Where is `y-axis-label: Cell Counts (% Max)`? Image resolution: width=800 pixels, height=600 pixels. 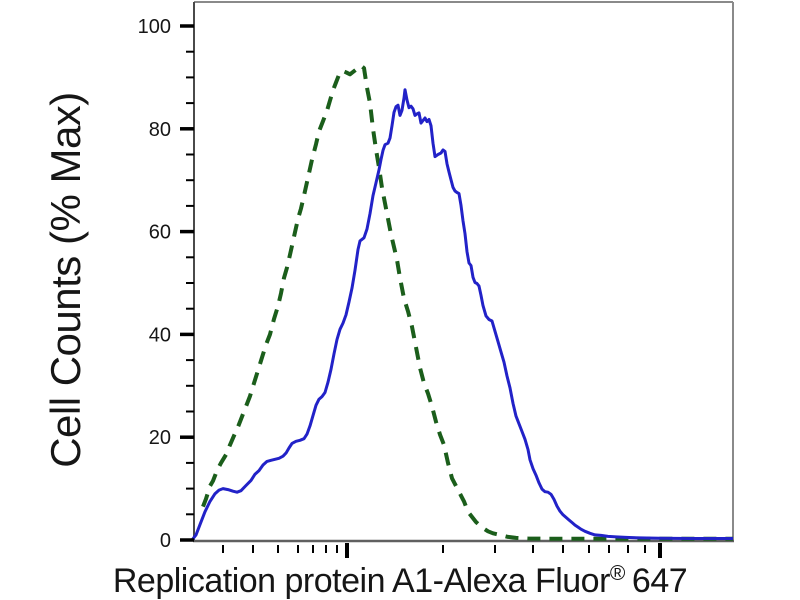
y-axis-label: Cell Counts (% Max) is located at coordinates (65, 280).